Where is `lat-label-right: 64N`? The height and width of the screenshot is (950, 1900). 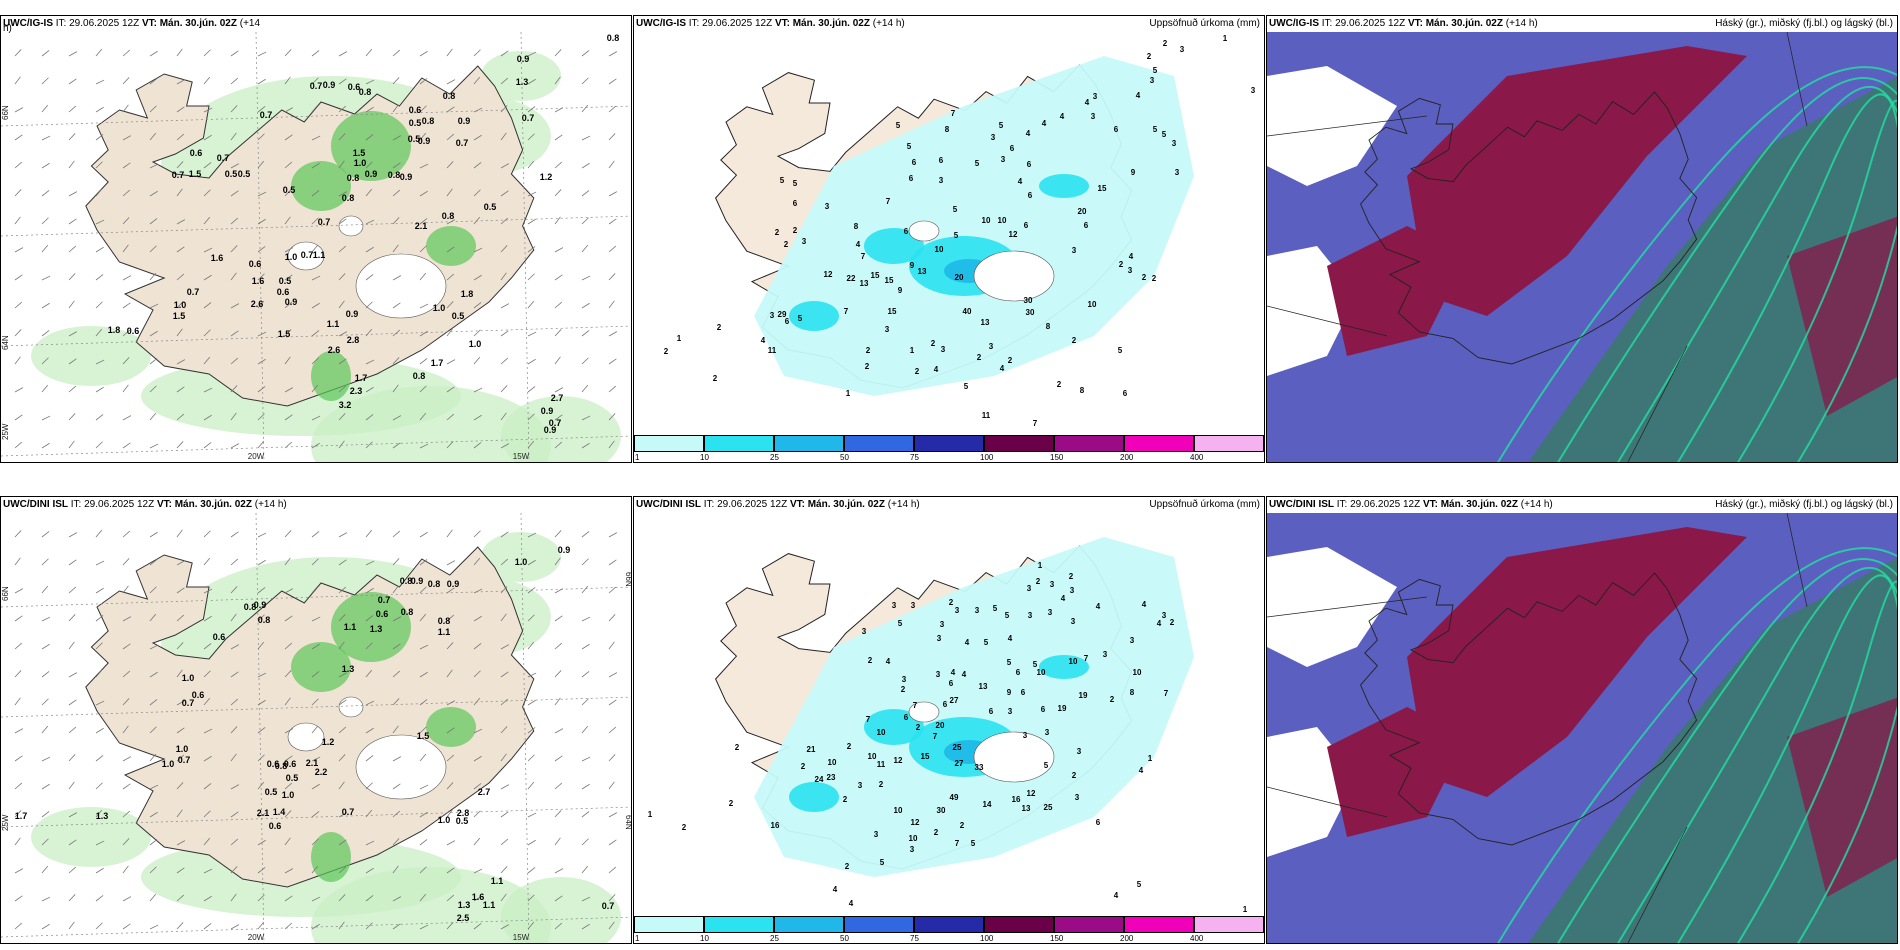 lat-label-right: 64N is located at coordinates (628, 822).